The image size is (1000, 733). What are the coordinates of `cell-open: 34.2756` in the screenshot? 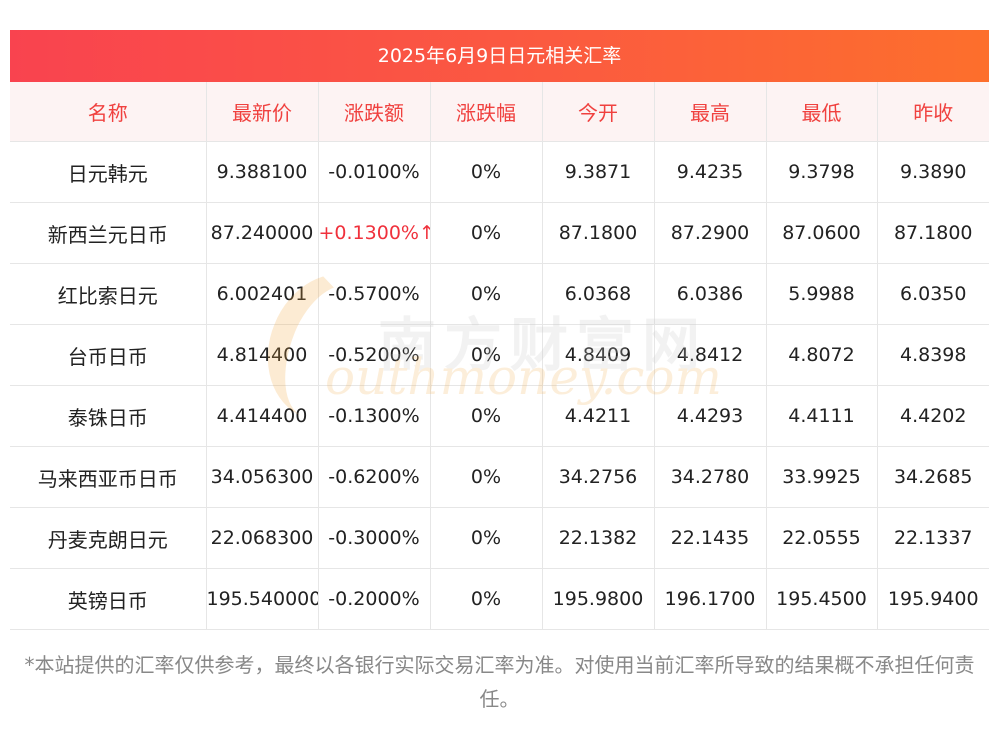 It's located at (598, 477).